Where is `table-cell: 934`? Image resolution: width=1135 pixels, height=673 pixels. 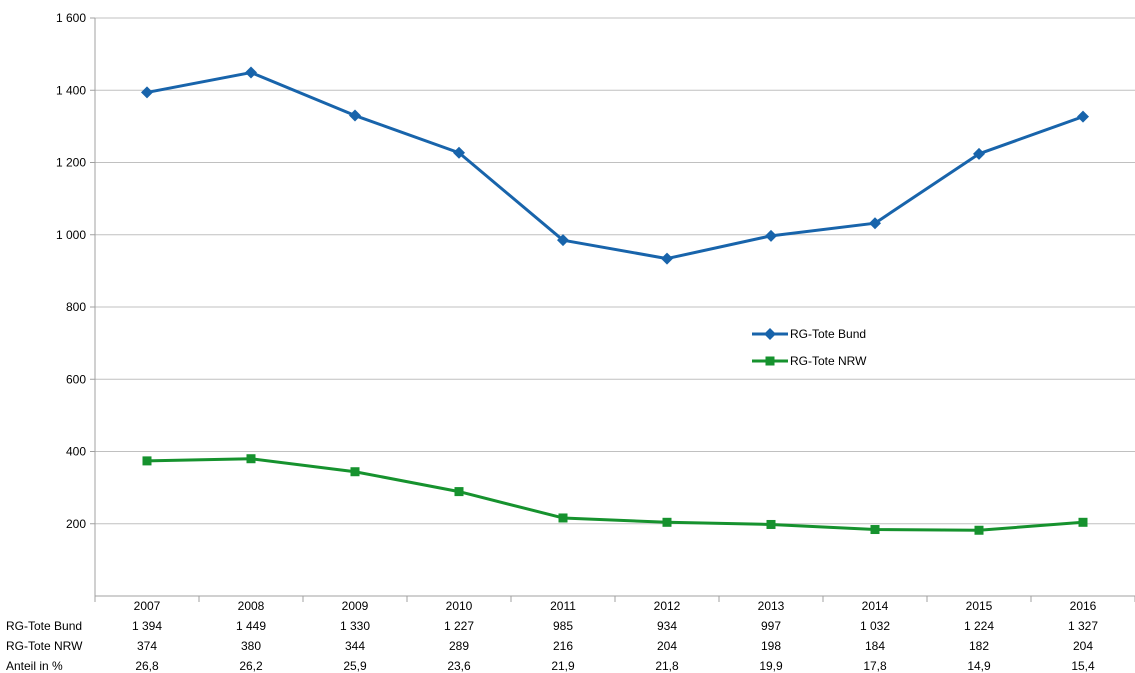 table-cell: 934 is located at coordinates (667, 626).